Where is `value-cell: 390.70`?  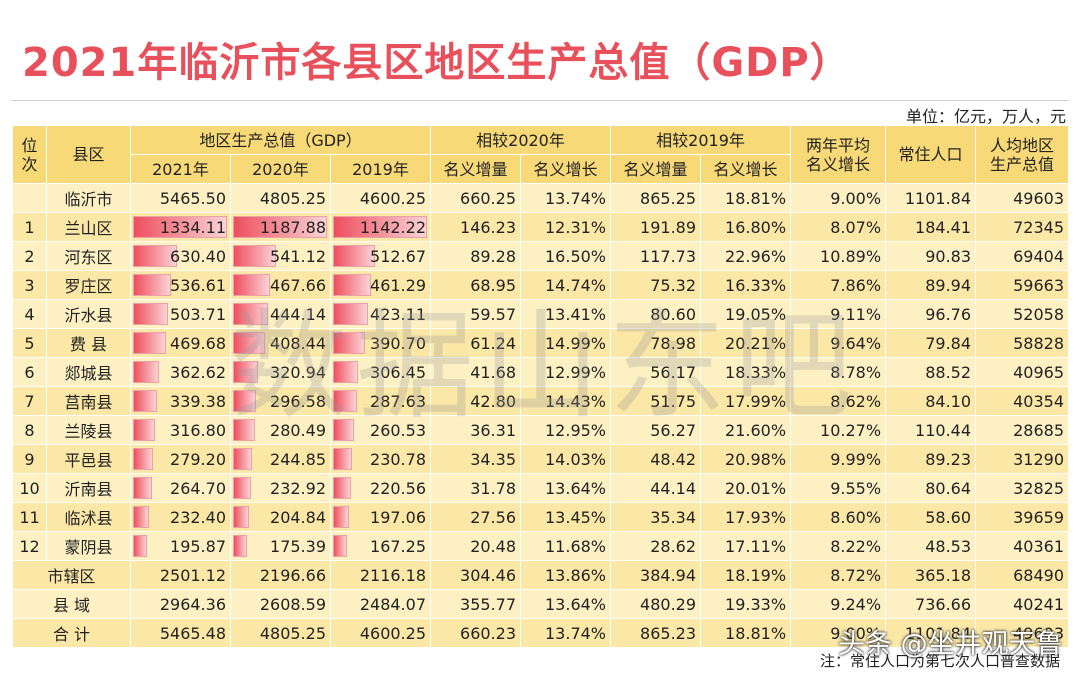 value-cell: 390.70 is located at coordinates (380, 343).